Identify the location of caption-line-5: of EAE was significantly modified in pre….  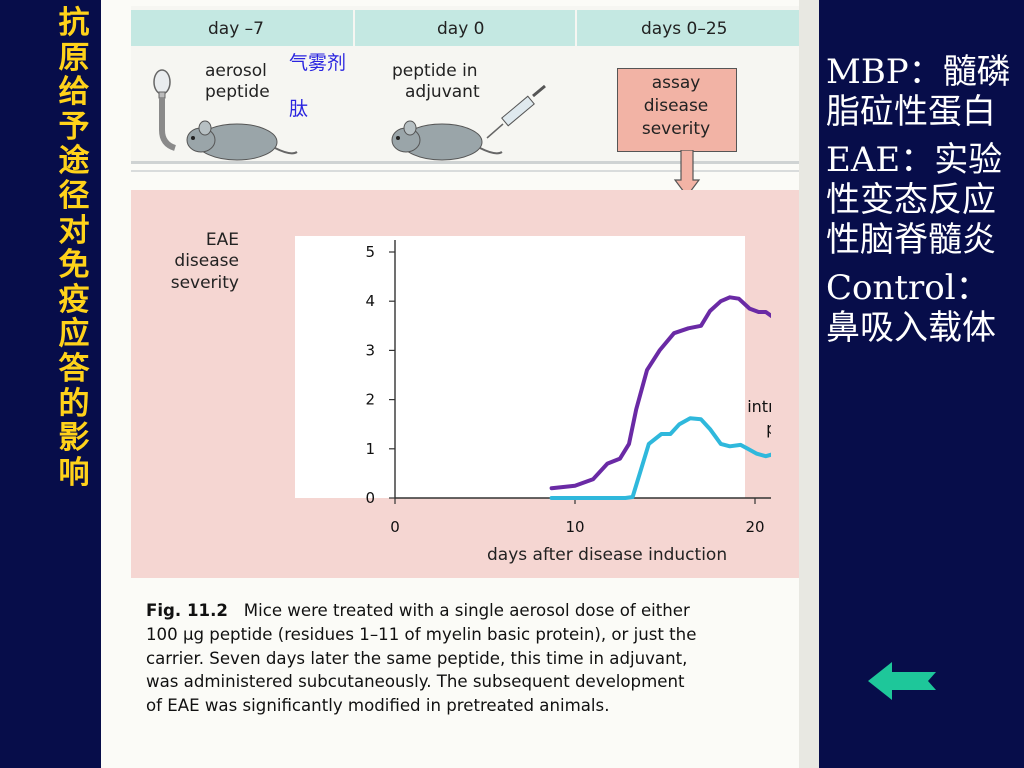
(378, 706).